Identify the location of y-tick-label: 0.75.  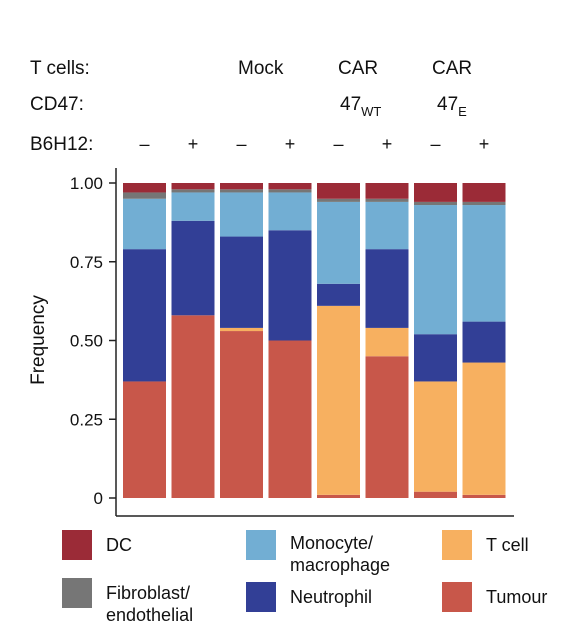
(86, 262).